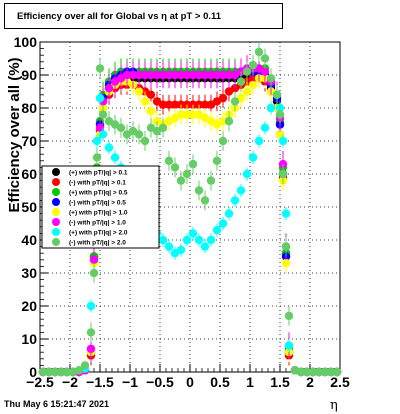  I want to click on legend-entry: (-) with pT/|q| > 0.1, so click(97, 183).